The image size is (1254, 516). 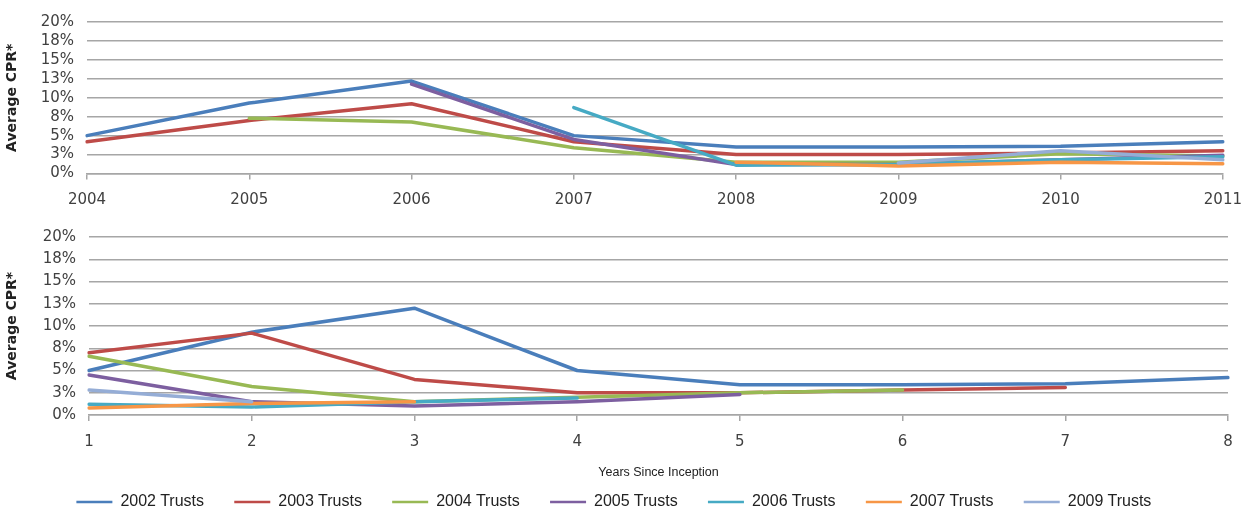 I want to click on x-tick-label: 2010, so click(x=1060, y=199).